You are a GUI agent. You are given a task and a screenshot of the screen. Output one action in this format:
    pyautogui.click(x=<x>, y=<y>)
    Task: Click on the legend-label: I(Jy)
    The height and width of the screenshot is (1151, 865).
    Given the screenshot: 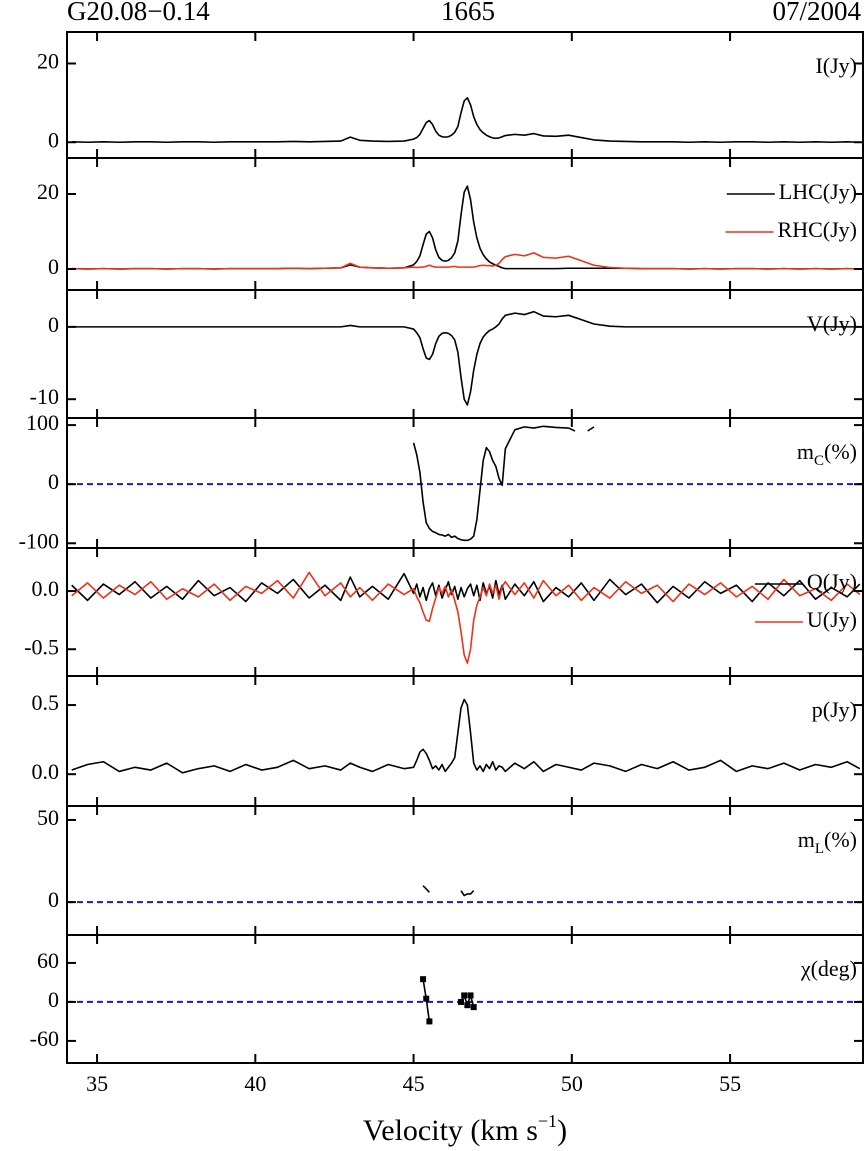 What is the action you would take?
    pyautogui.click(x=836, y=65)
    